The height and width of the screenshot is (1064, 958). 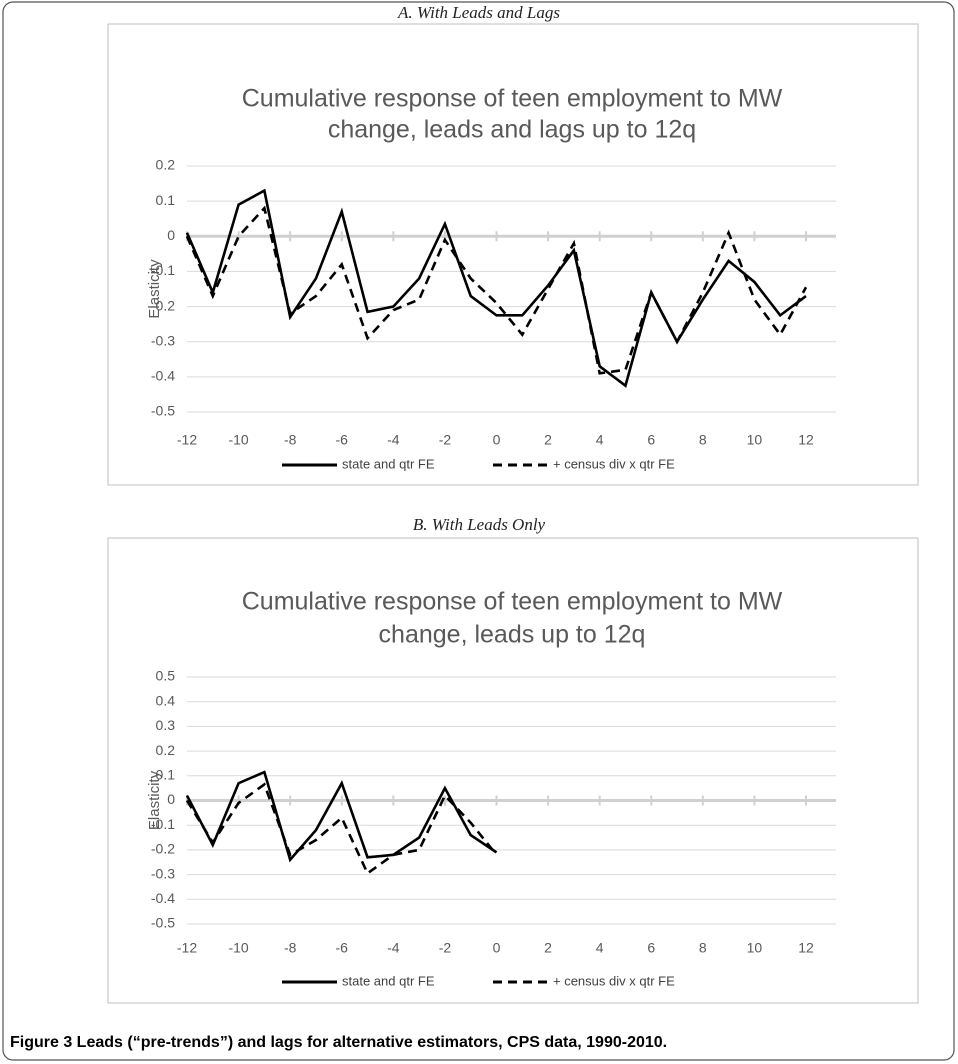 I want to click on chart-title: change, leads and lags up to 12q, so click(x=512, y=130).